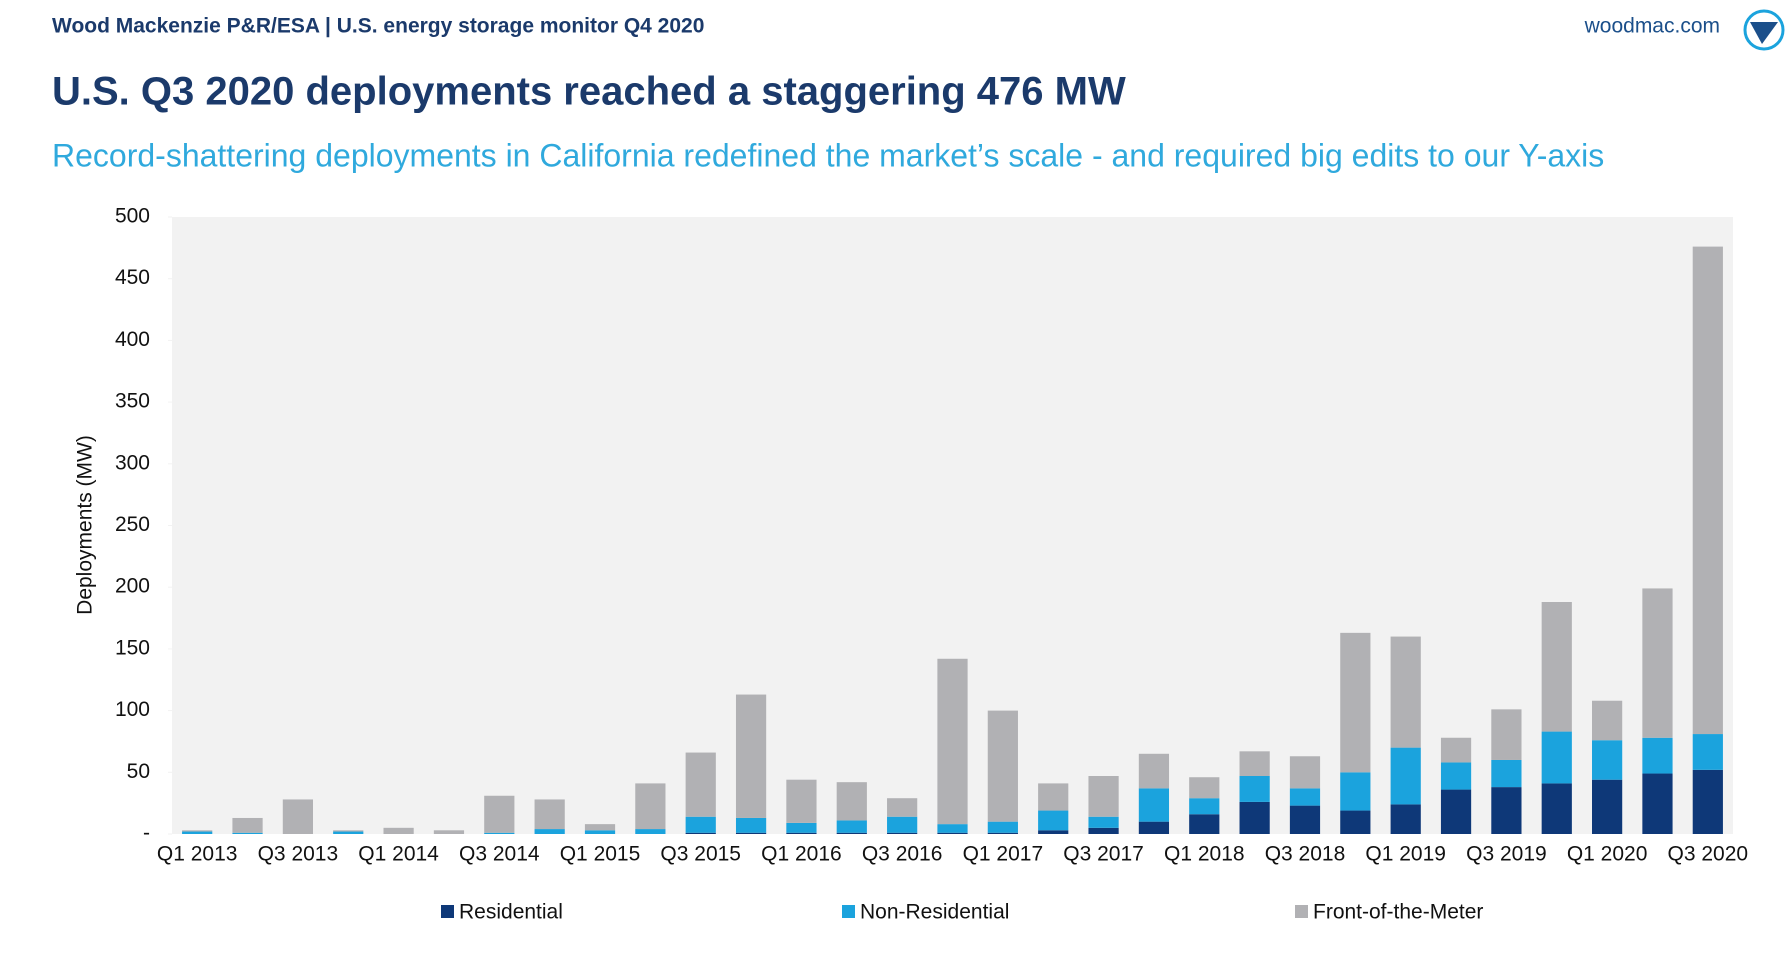  What do you see at coordinates (1103, 854) in the screenshot?
I see `x-tick-label: Q3 2017` at bounding box center [1103, 854].